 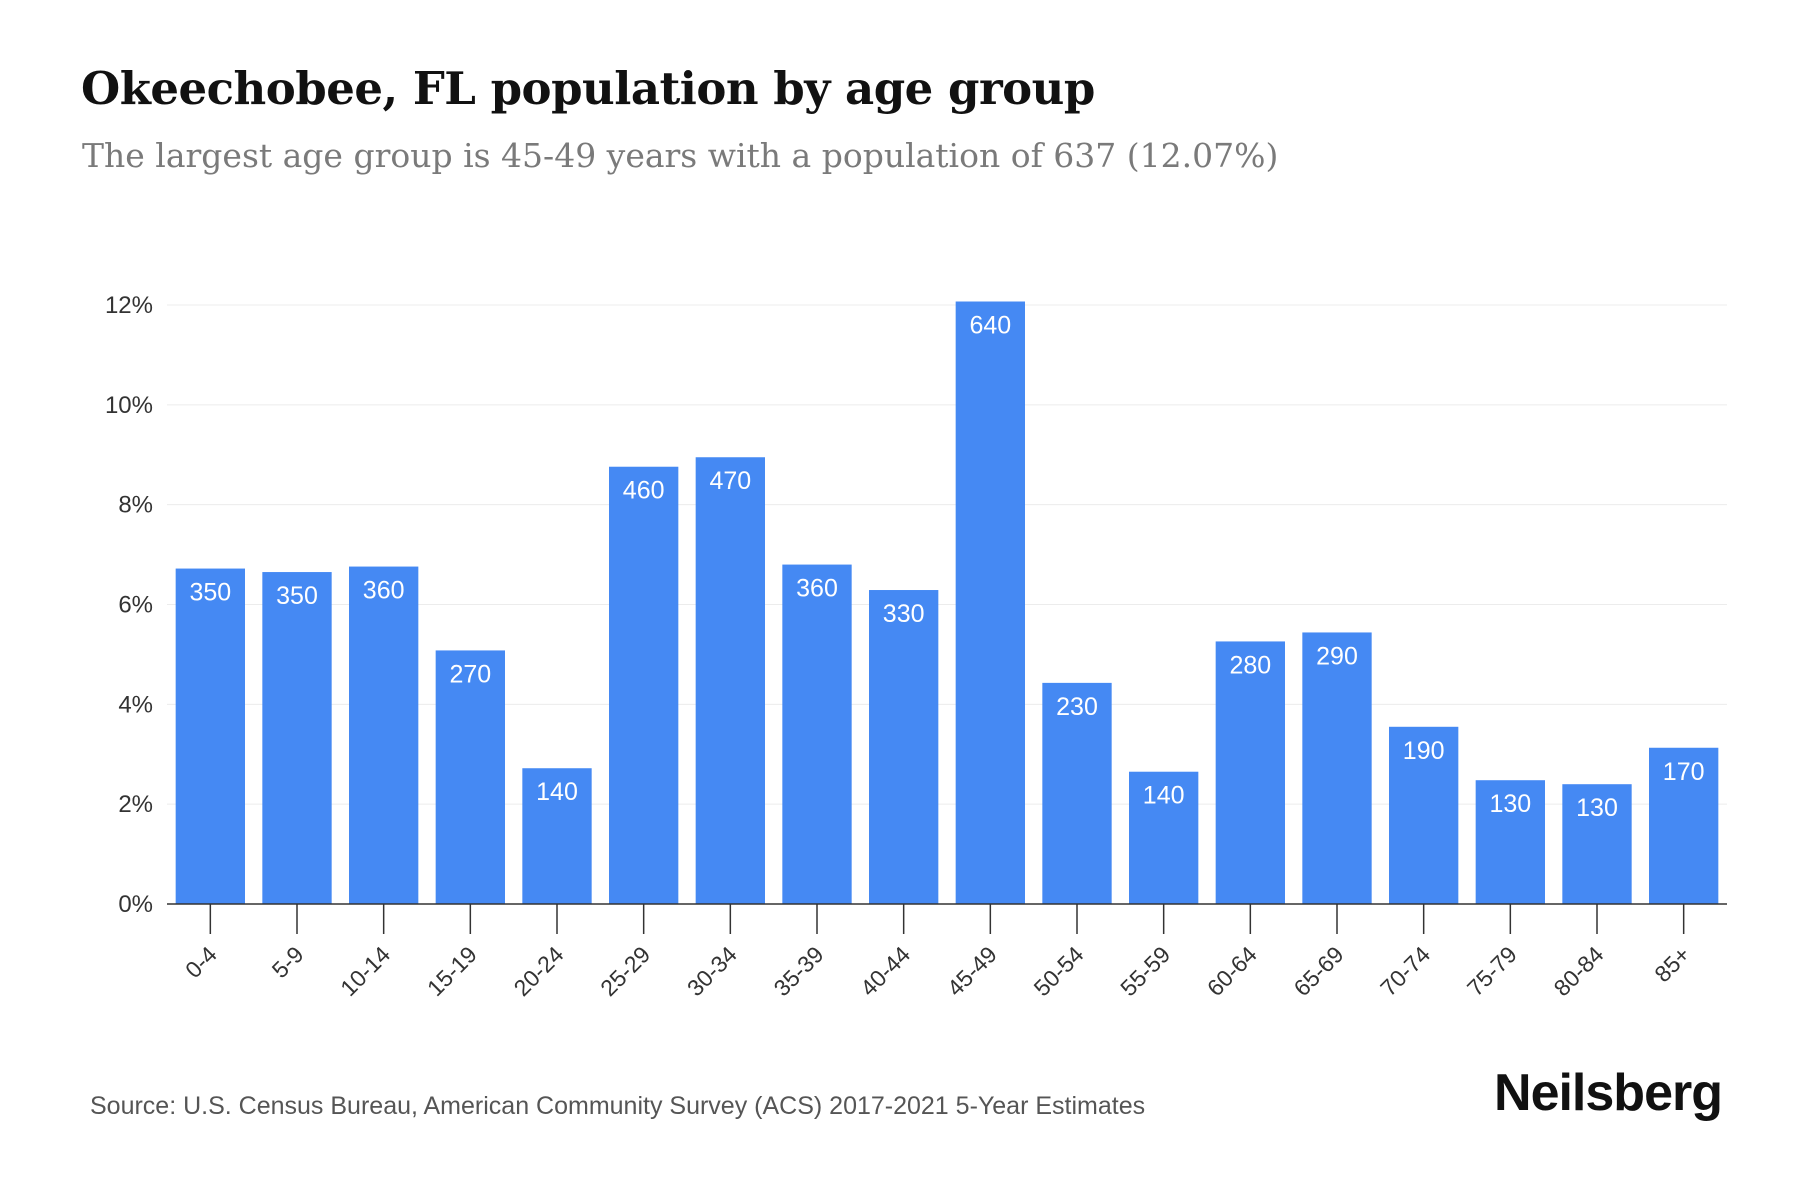 I want to click on y-tick-label: 8%, so click(x=135, y=505).